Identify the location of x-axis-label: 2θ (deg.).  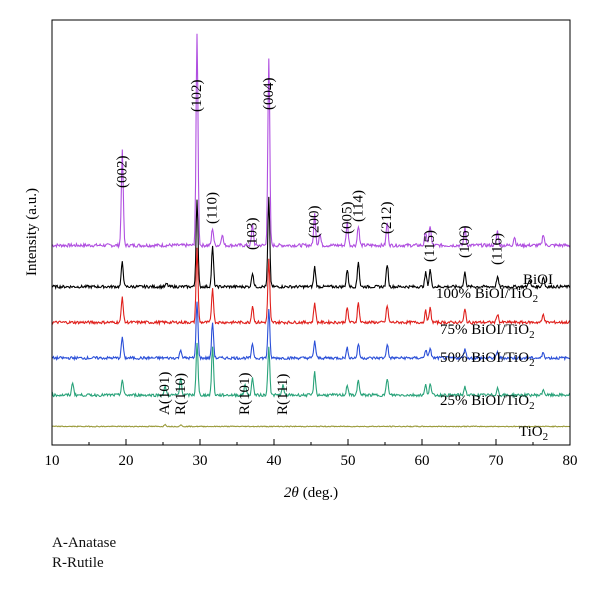
(311, 493).